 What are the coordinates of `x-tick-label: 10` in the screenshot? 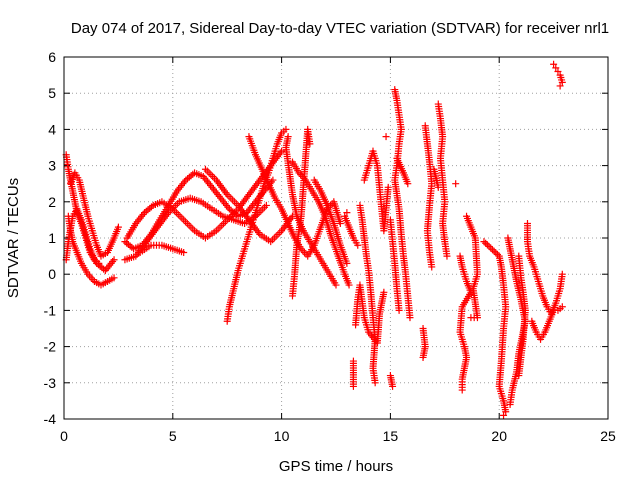 It's located at (282, 436).